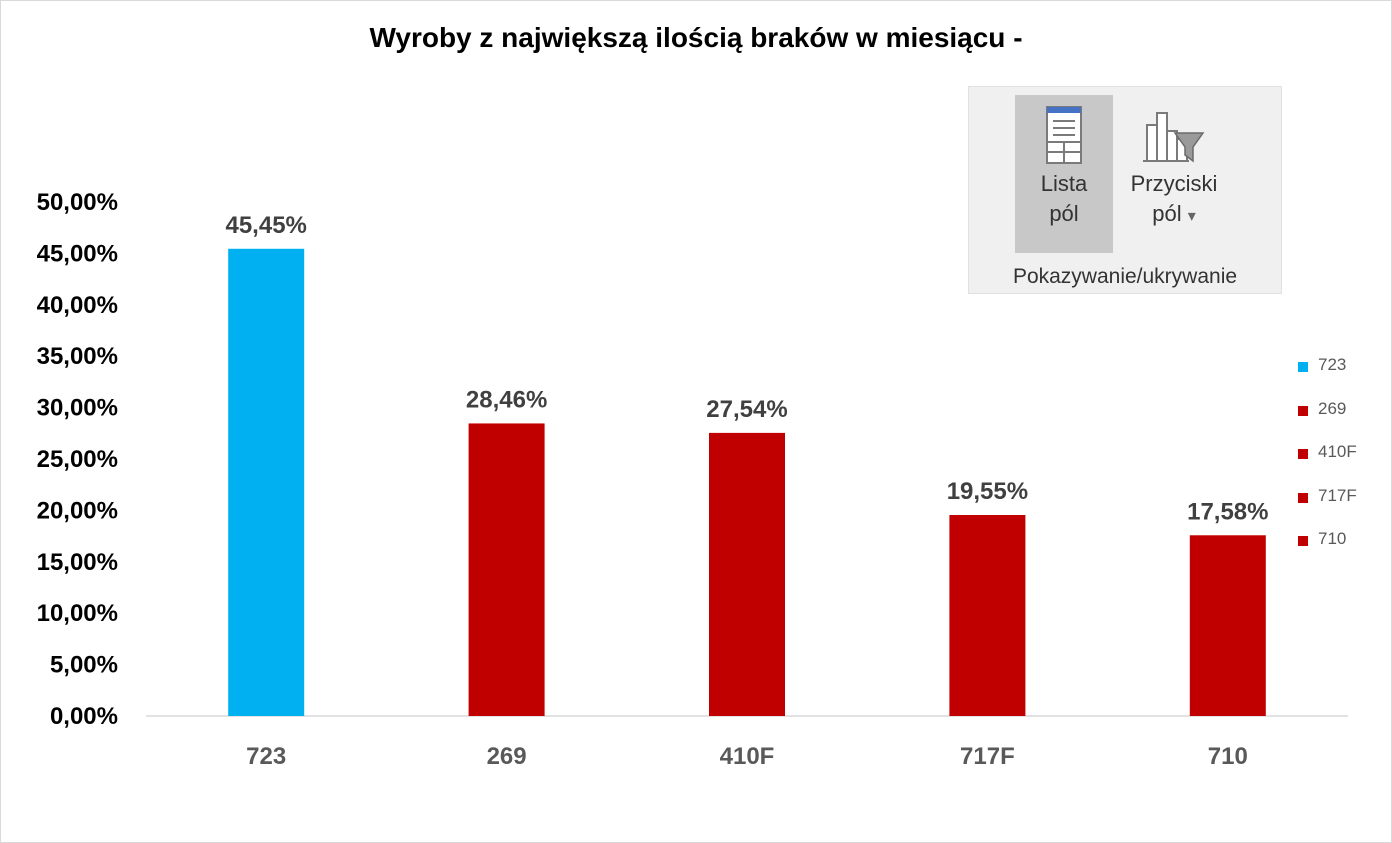 This screenshot has height=843, width=1392. What do you see at coordinates (747, 574) in the screenshot?
I see `bar-410f` at bounding box center [747, 574].